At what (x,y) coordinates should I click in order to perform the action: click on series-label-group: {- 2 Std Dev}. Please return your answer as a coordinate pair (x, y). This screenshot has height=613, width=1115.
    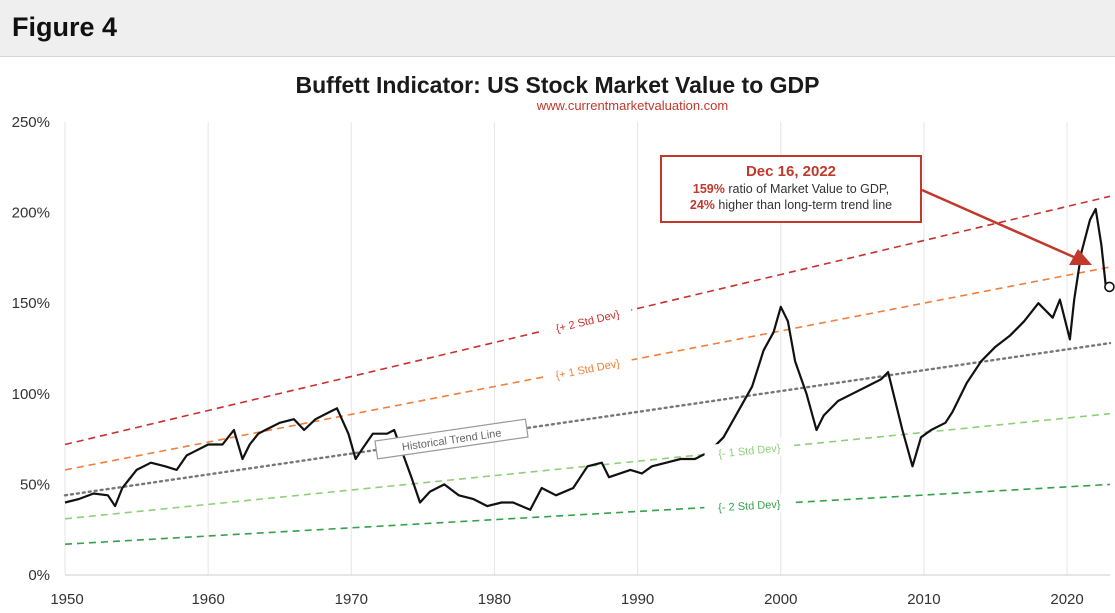
    Looking at the image, I should click on (749, 505).